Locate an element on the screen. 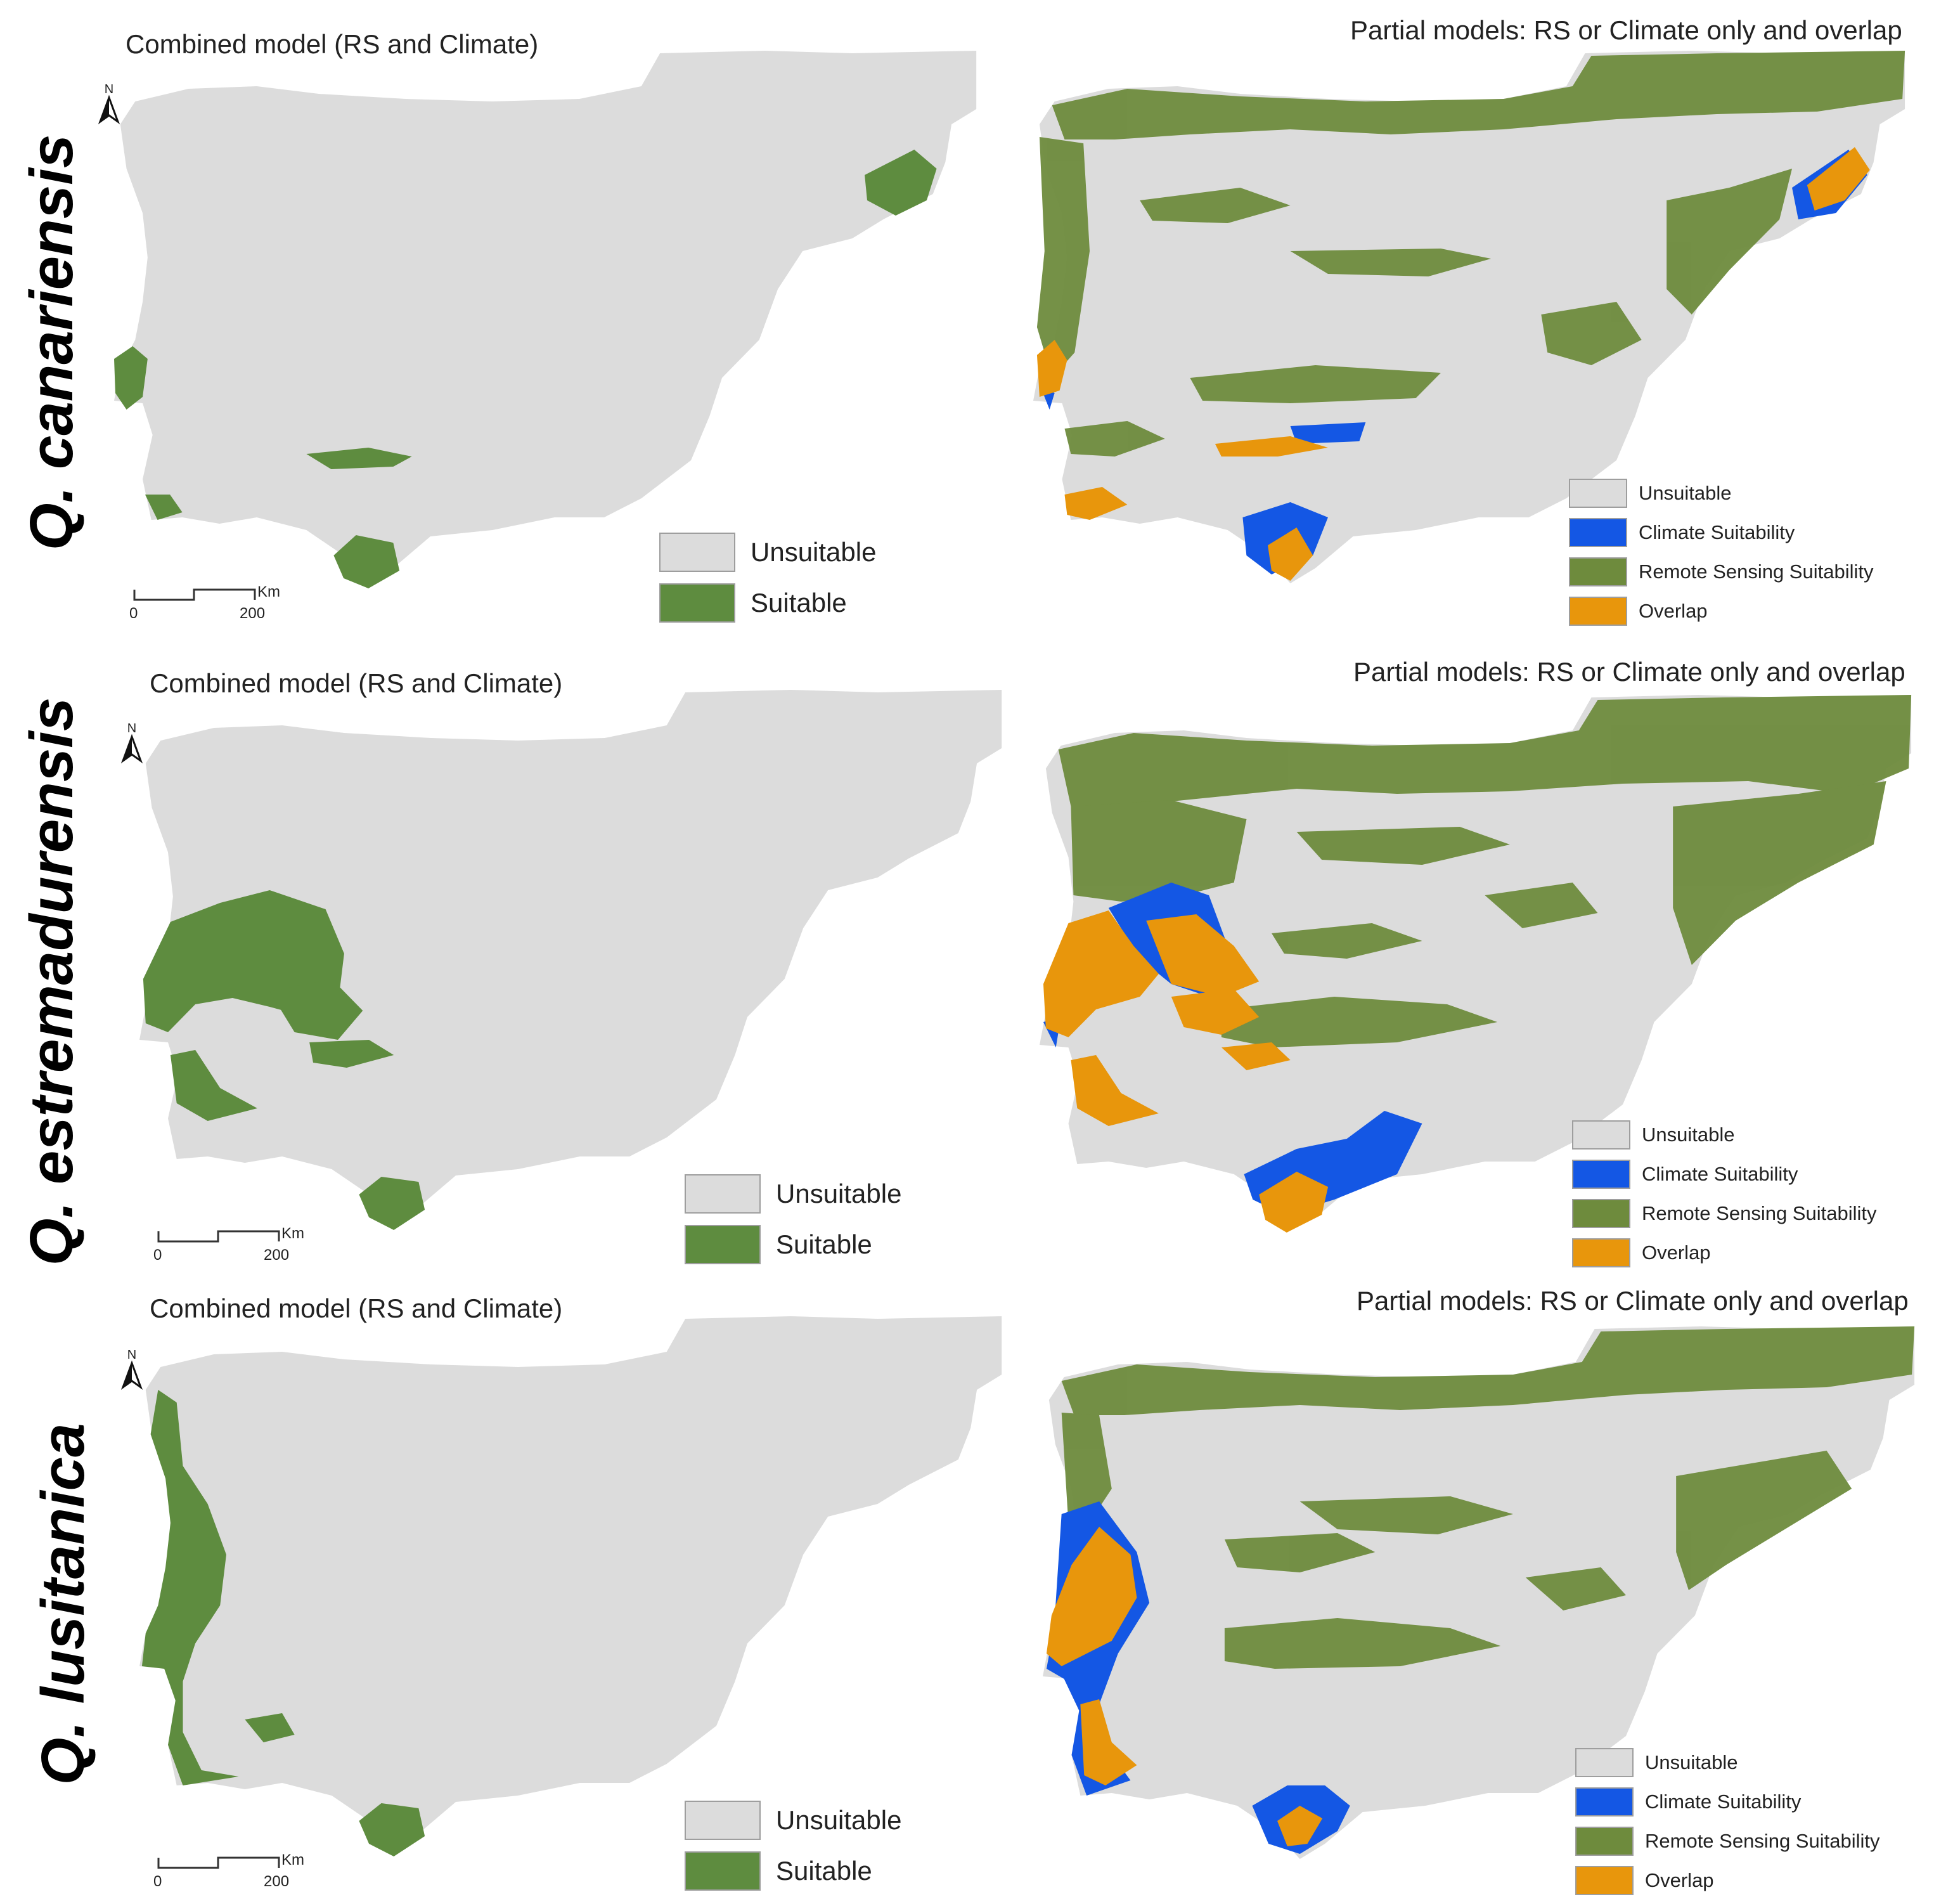 This screenshot has height=1904, width=1934. species-label-lusitanica: Q. lusitanica is located at coordinates (63, 1604).